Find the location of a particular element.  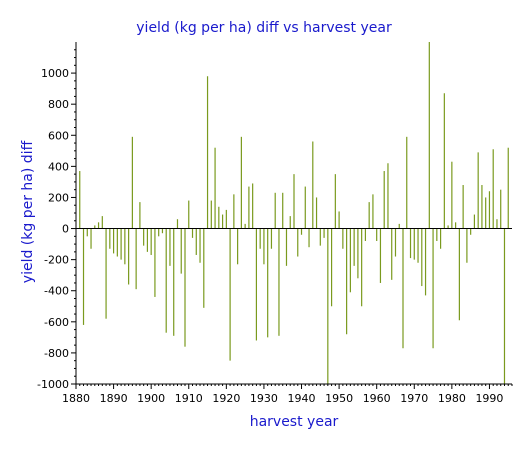

y-tick-label: -600 is located at coordinates (56, 322).